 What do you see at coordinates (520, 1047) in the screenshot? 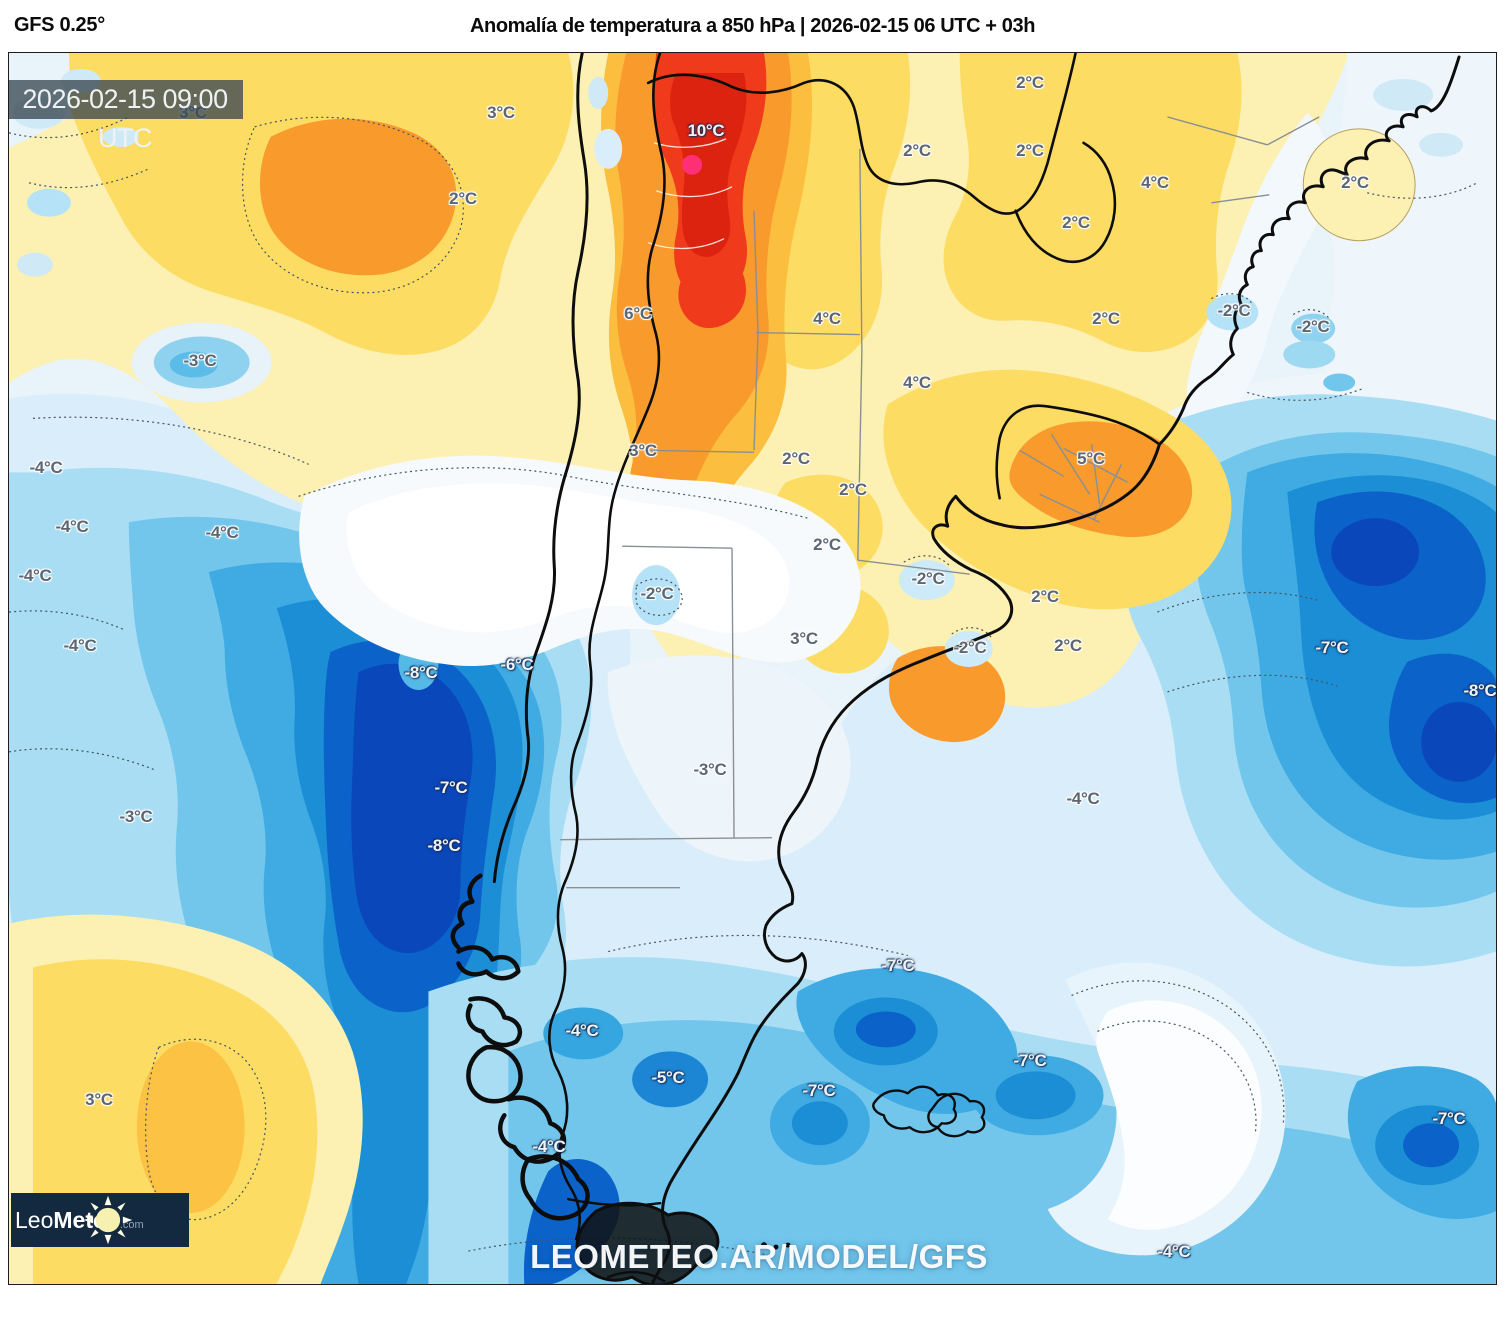
I see `fjords-archipelago` at bounding box center [520, 1047].